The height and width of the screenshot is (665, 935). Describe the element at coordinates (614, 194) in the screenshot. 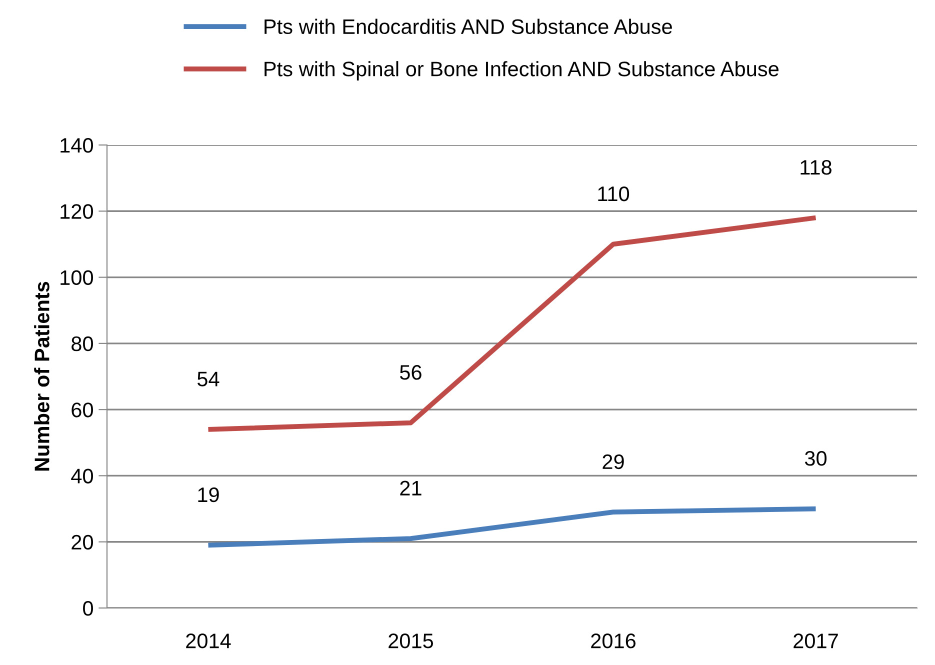

I see `data-label: 110` at that location.